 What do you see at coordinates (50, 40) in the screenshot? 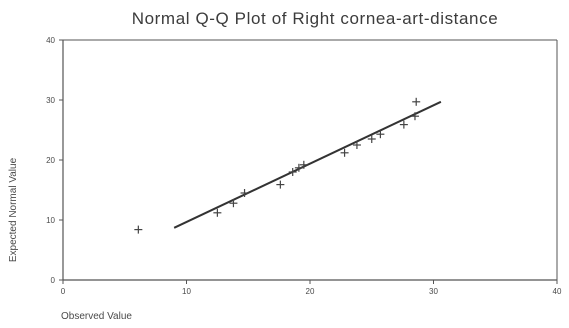
I see `y-tick-label: 40` at bounding box center [50, 40].